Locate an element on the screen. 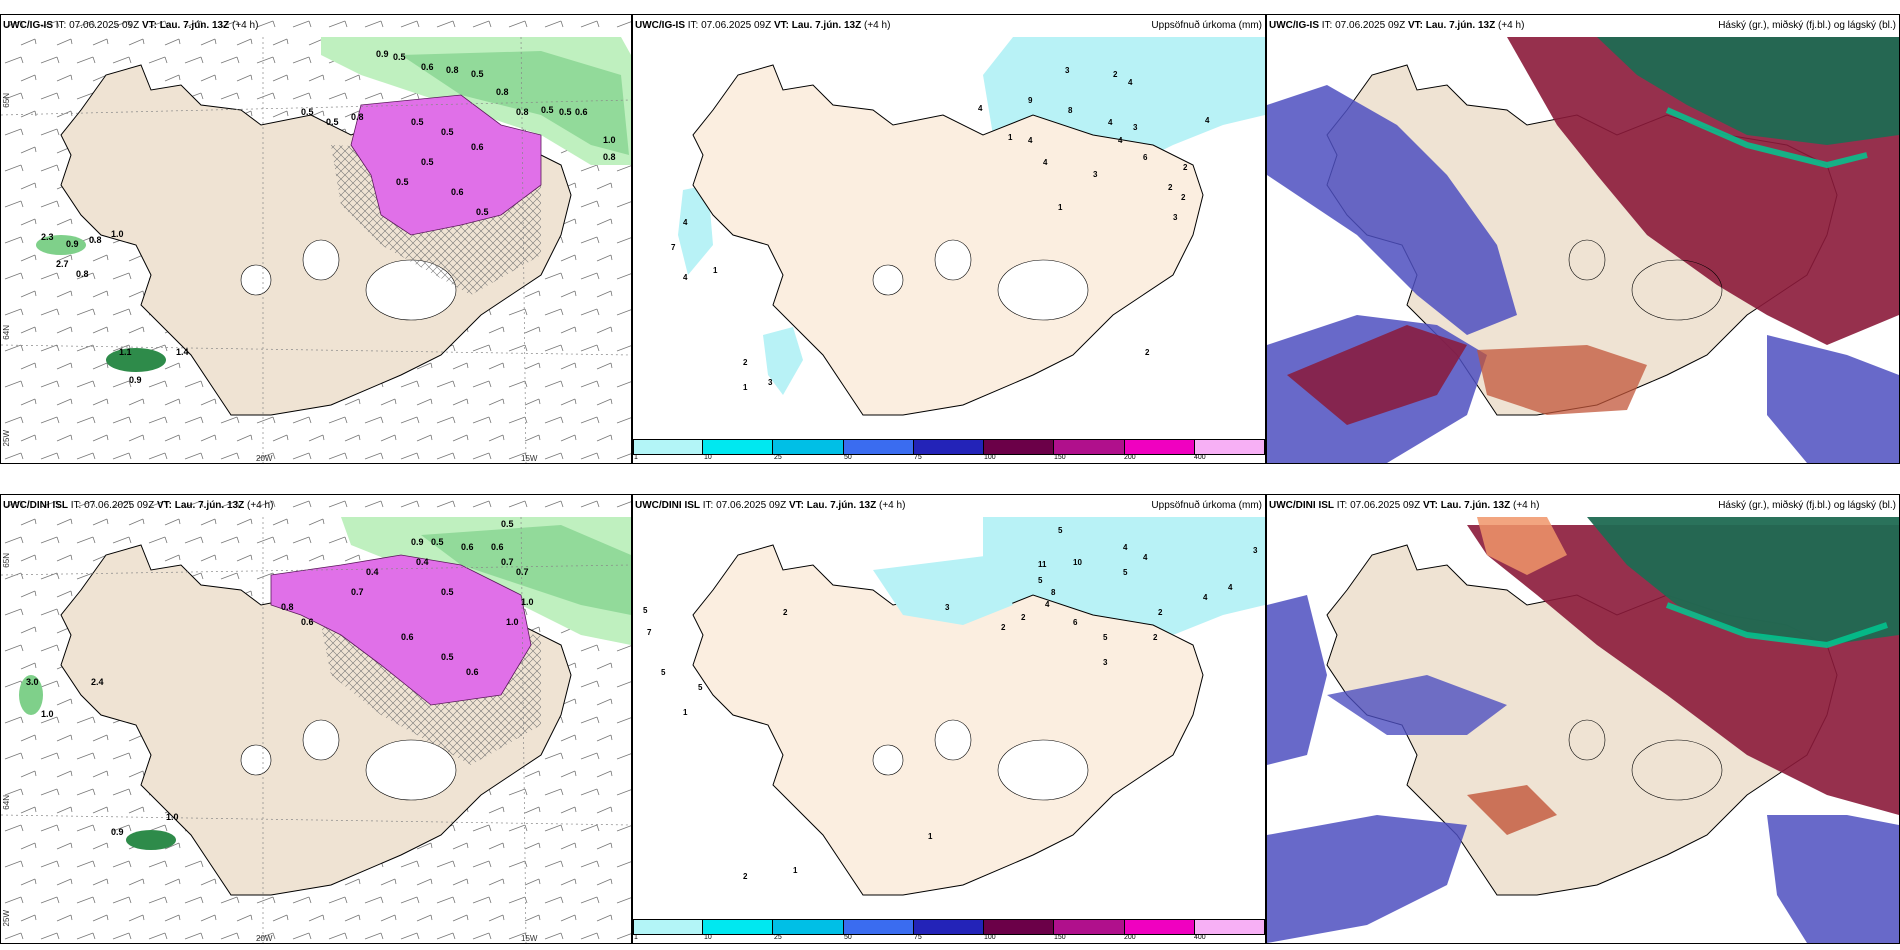 The image size is (1900, 950). glacier-vatnajokull is located at coordinates (1677, 290).